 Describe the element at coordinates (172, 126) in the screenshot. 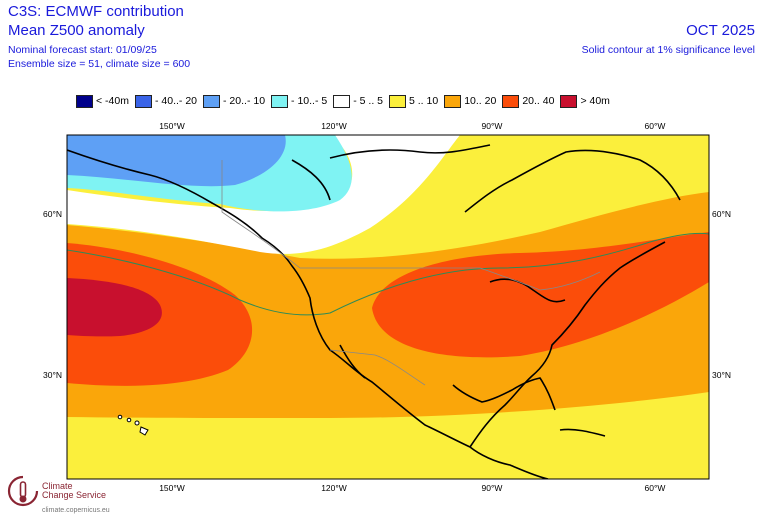

I see `lon-label-top: 150°W` at that location.